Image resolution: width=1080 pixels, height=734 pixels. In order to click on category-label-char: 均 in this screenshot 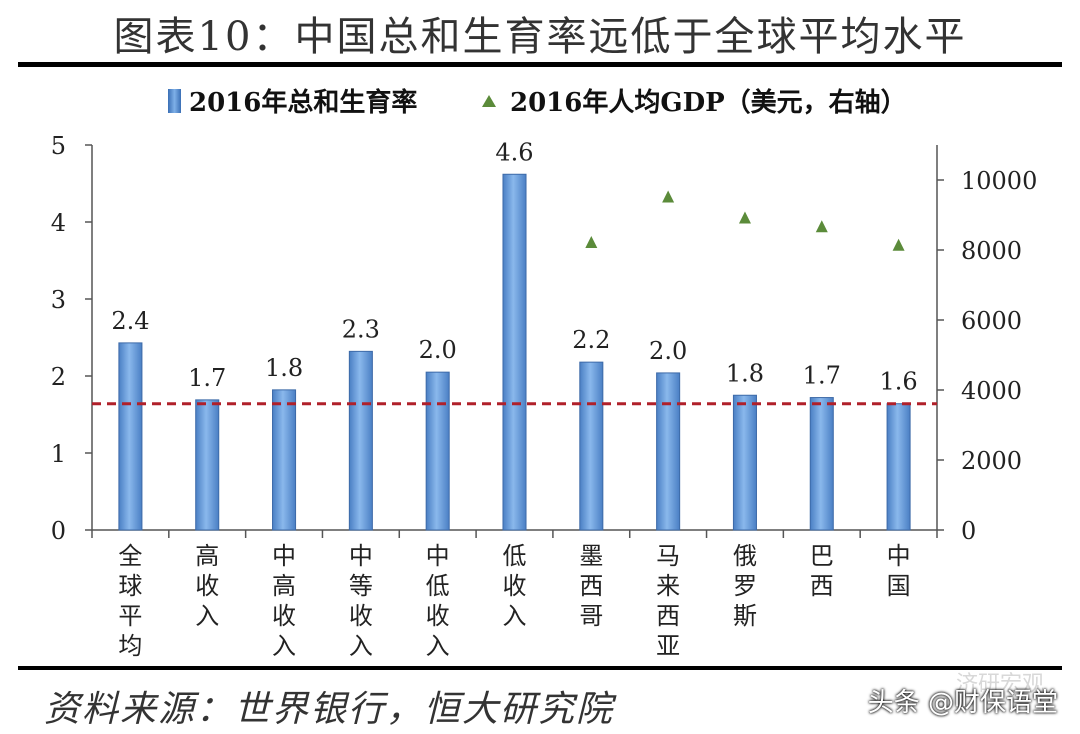, I will do `click(130, 646)`.